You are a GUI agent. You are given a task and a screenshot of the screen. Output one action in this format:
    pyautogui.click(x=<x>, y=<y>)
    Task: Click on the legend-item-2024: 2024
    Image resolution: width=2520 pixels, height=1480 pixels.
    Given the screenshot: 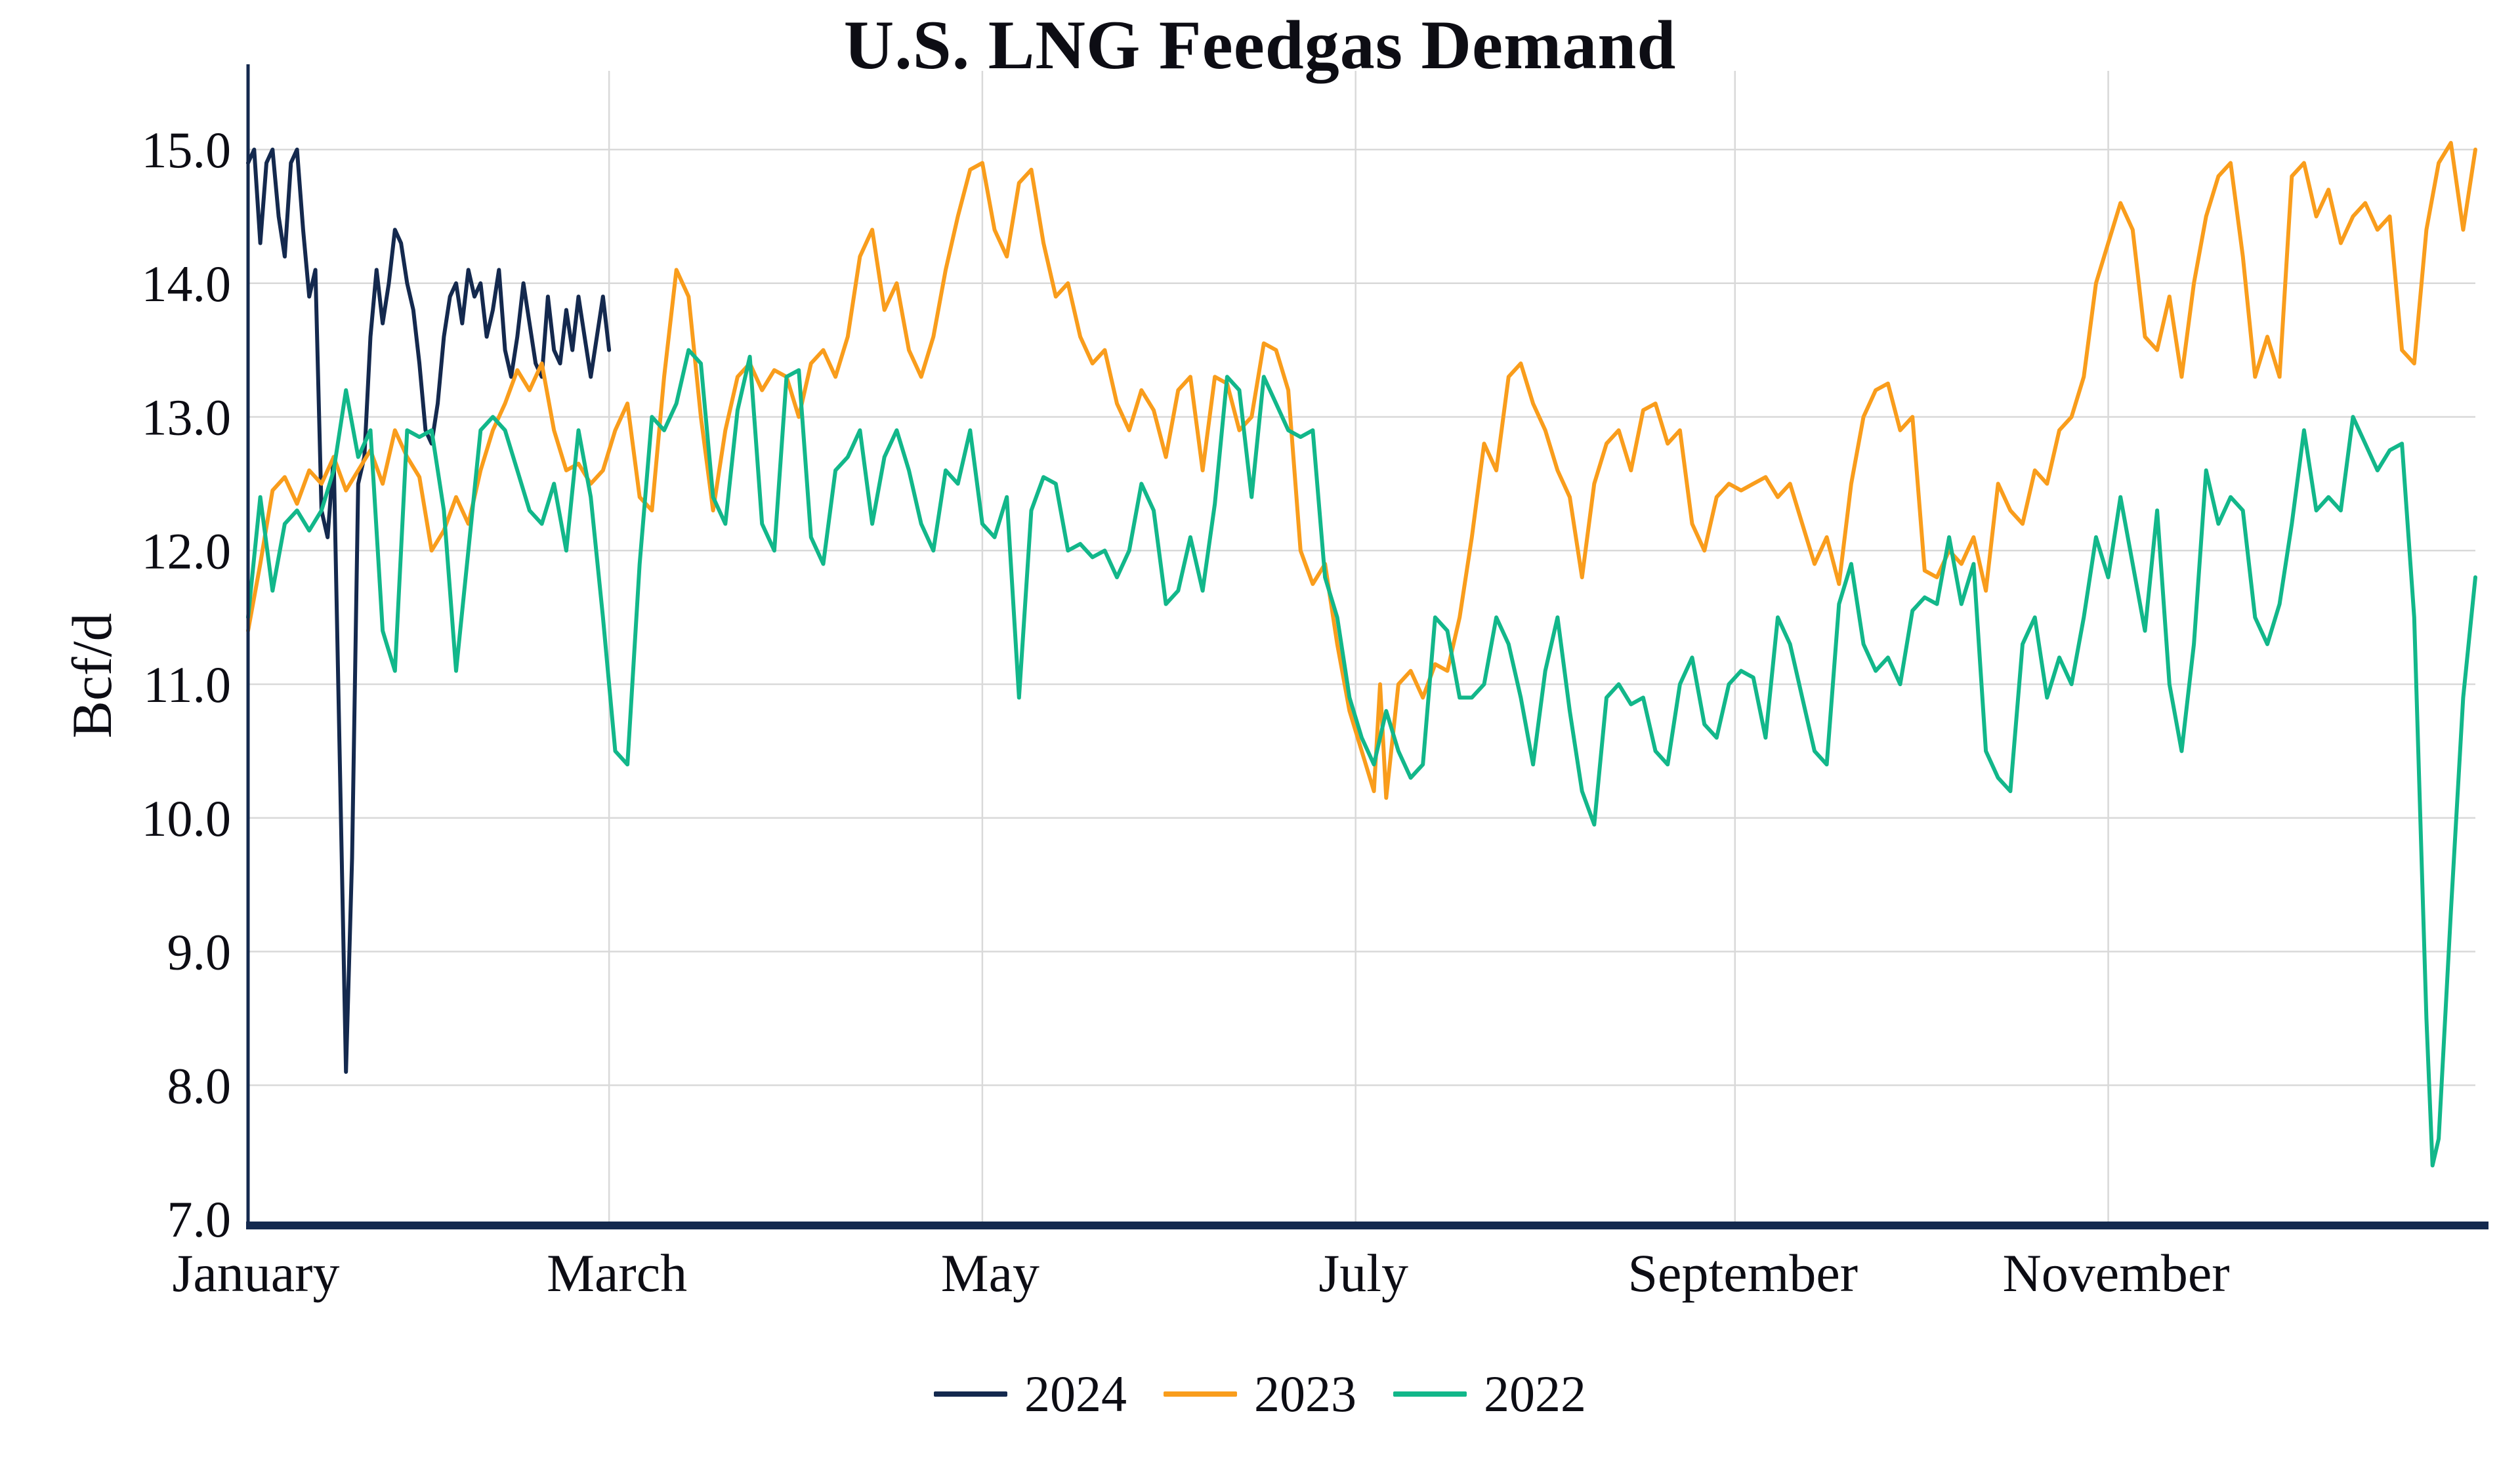 What is the action you would take?
    pyautogui.click(x=1030, y=1394)
    